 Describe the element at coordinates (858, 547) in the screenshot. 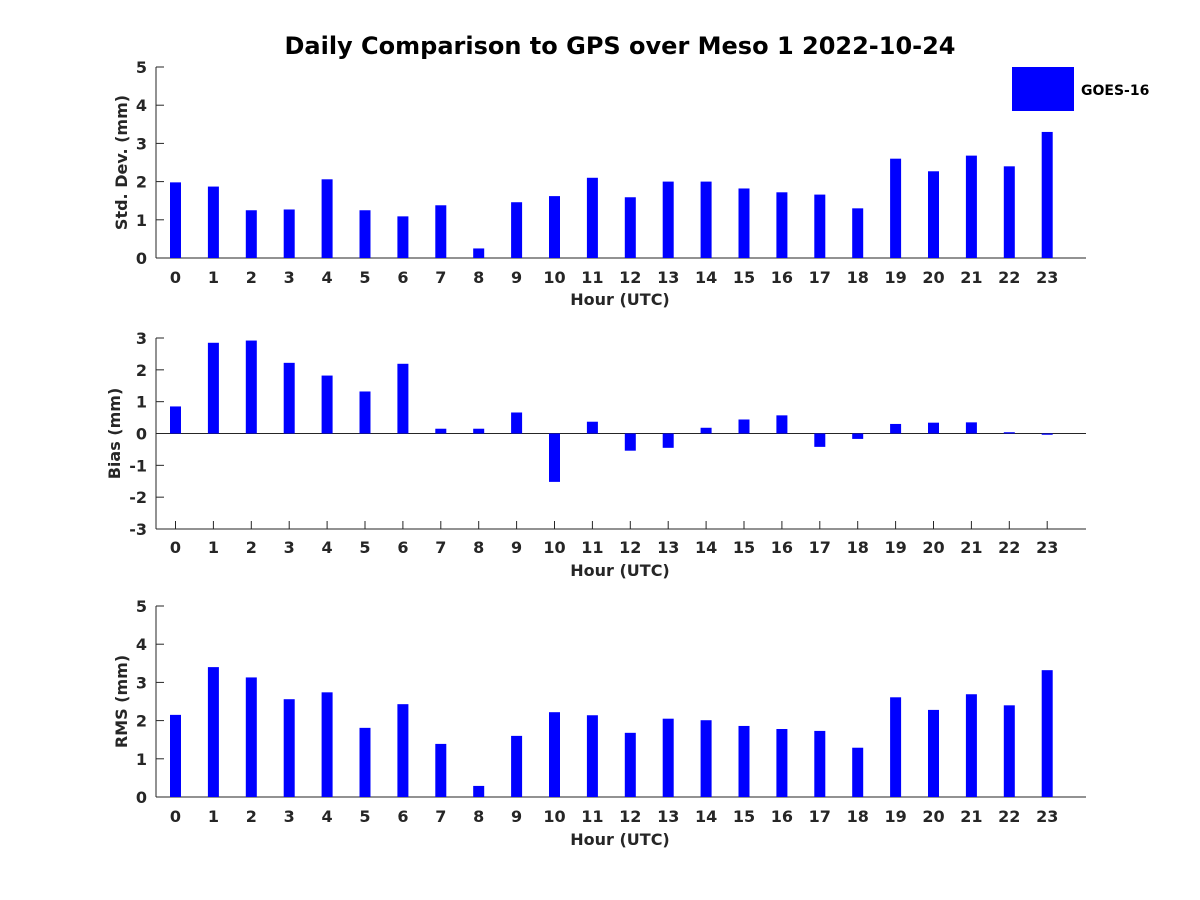

I see `x-tick-label: 18` at that location.